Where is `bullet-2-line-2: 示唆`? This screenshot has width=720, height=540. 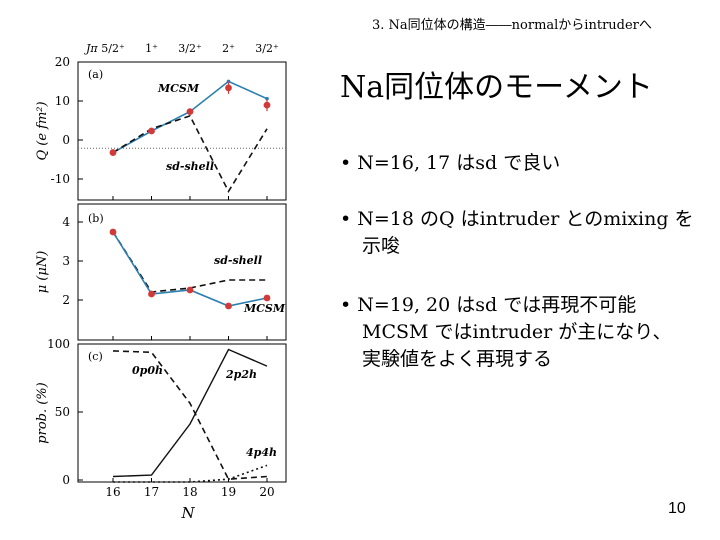
bullet-2-line-2: 示唆 is located at coordinates (381, 246).